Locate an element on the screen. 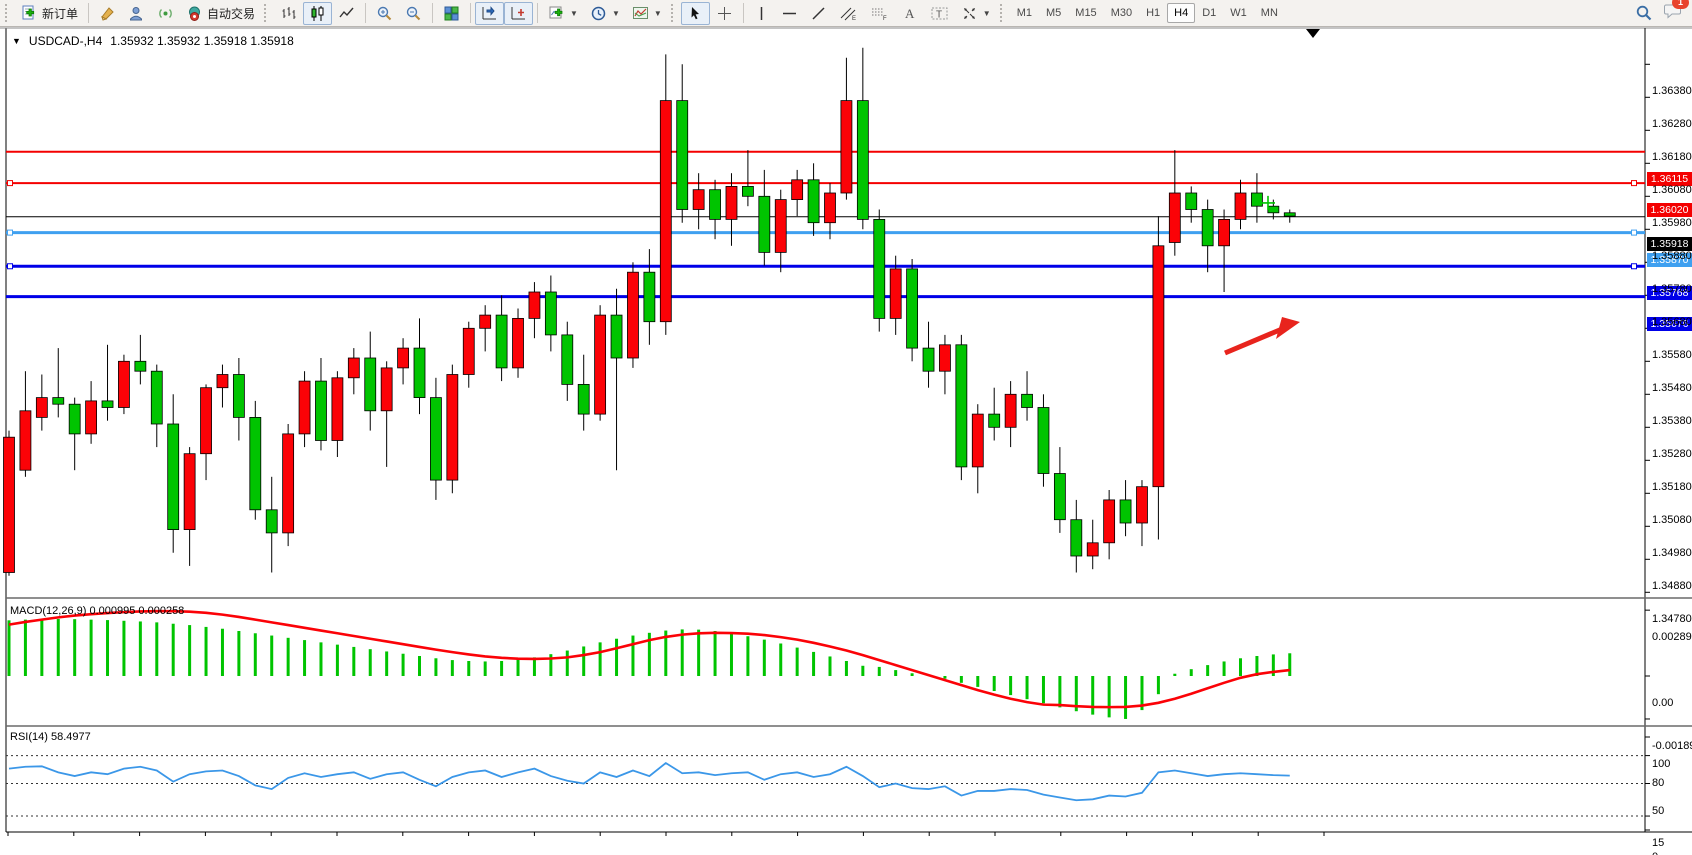 This screenshot has height=855, width=1692. zoom-out-icon is located at coordinates (413, 13).